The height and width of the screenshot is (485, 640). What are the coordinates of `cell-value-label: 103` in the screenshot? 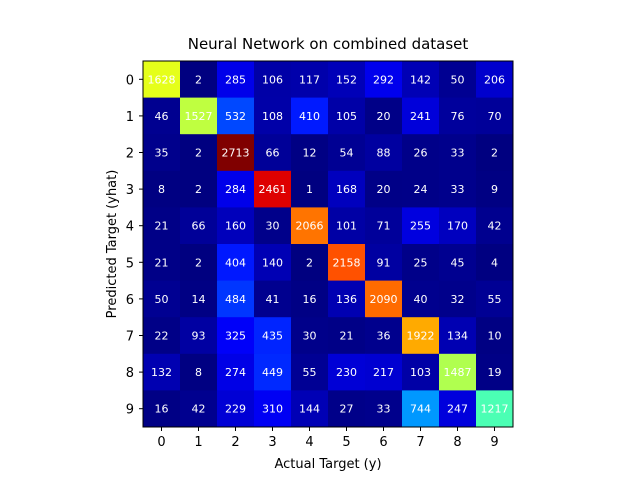 It's located at (420, 372).